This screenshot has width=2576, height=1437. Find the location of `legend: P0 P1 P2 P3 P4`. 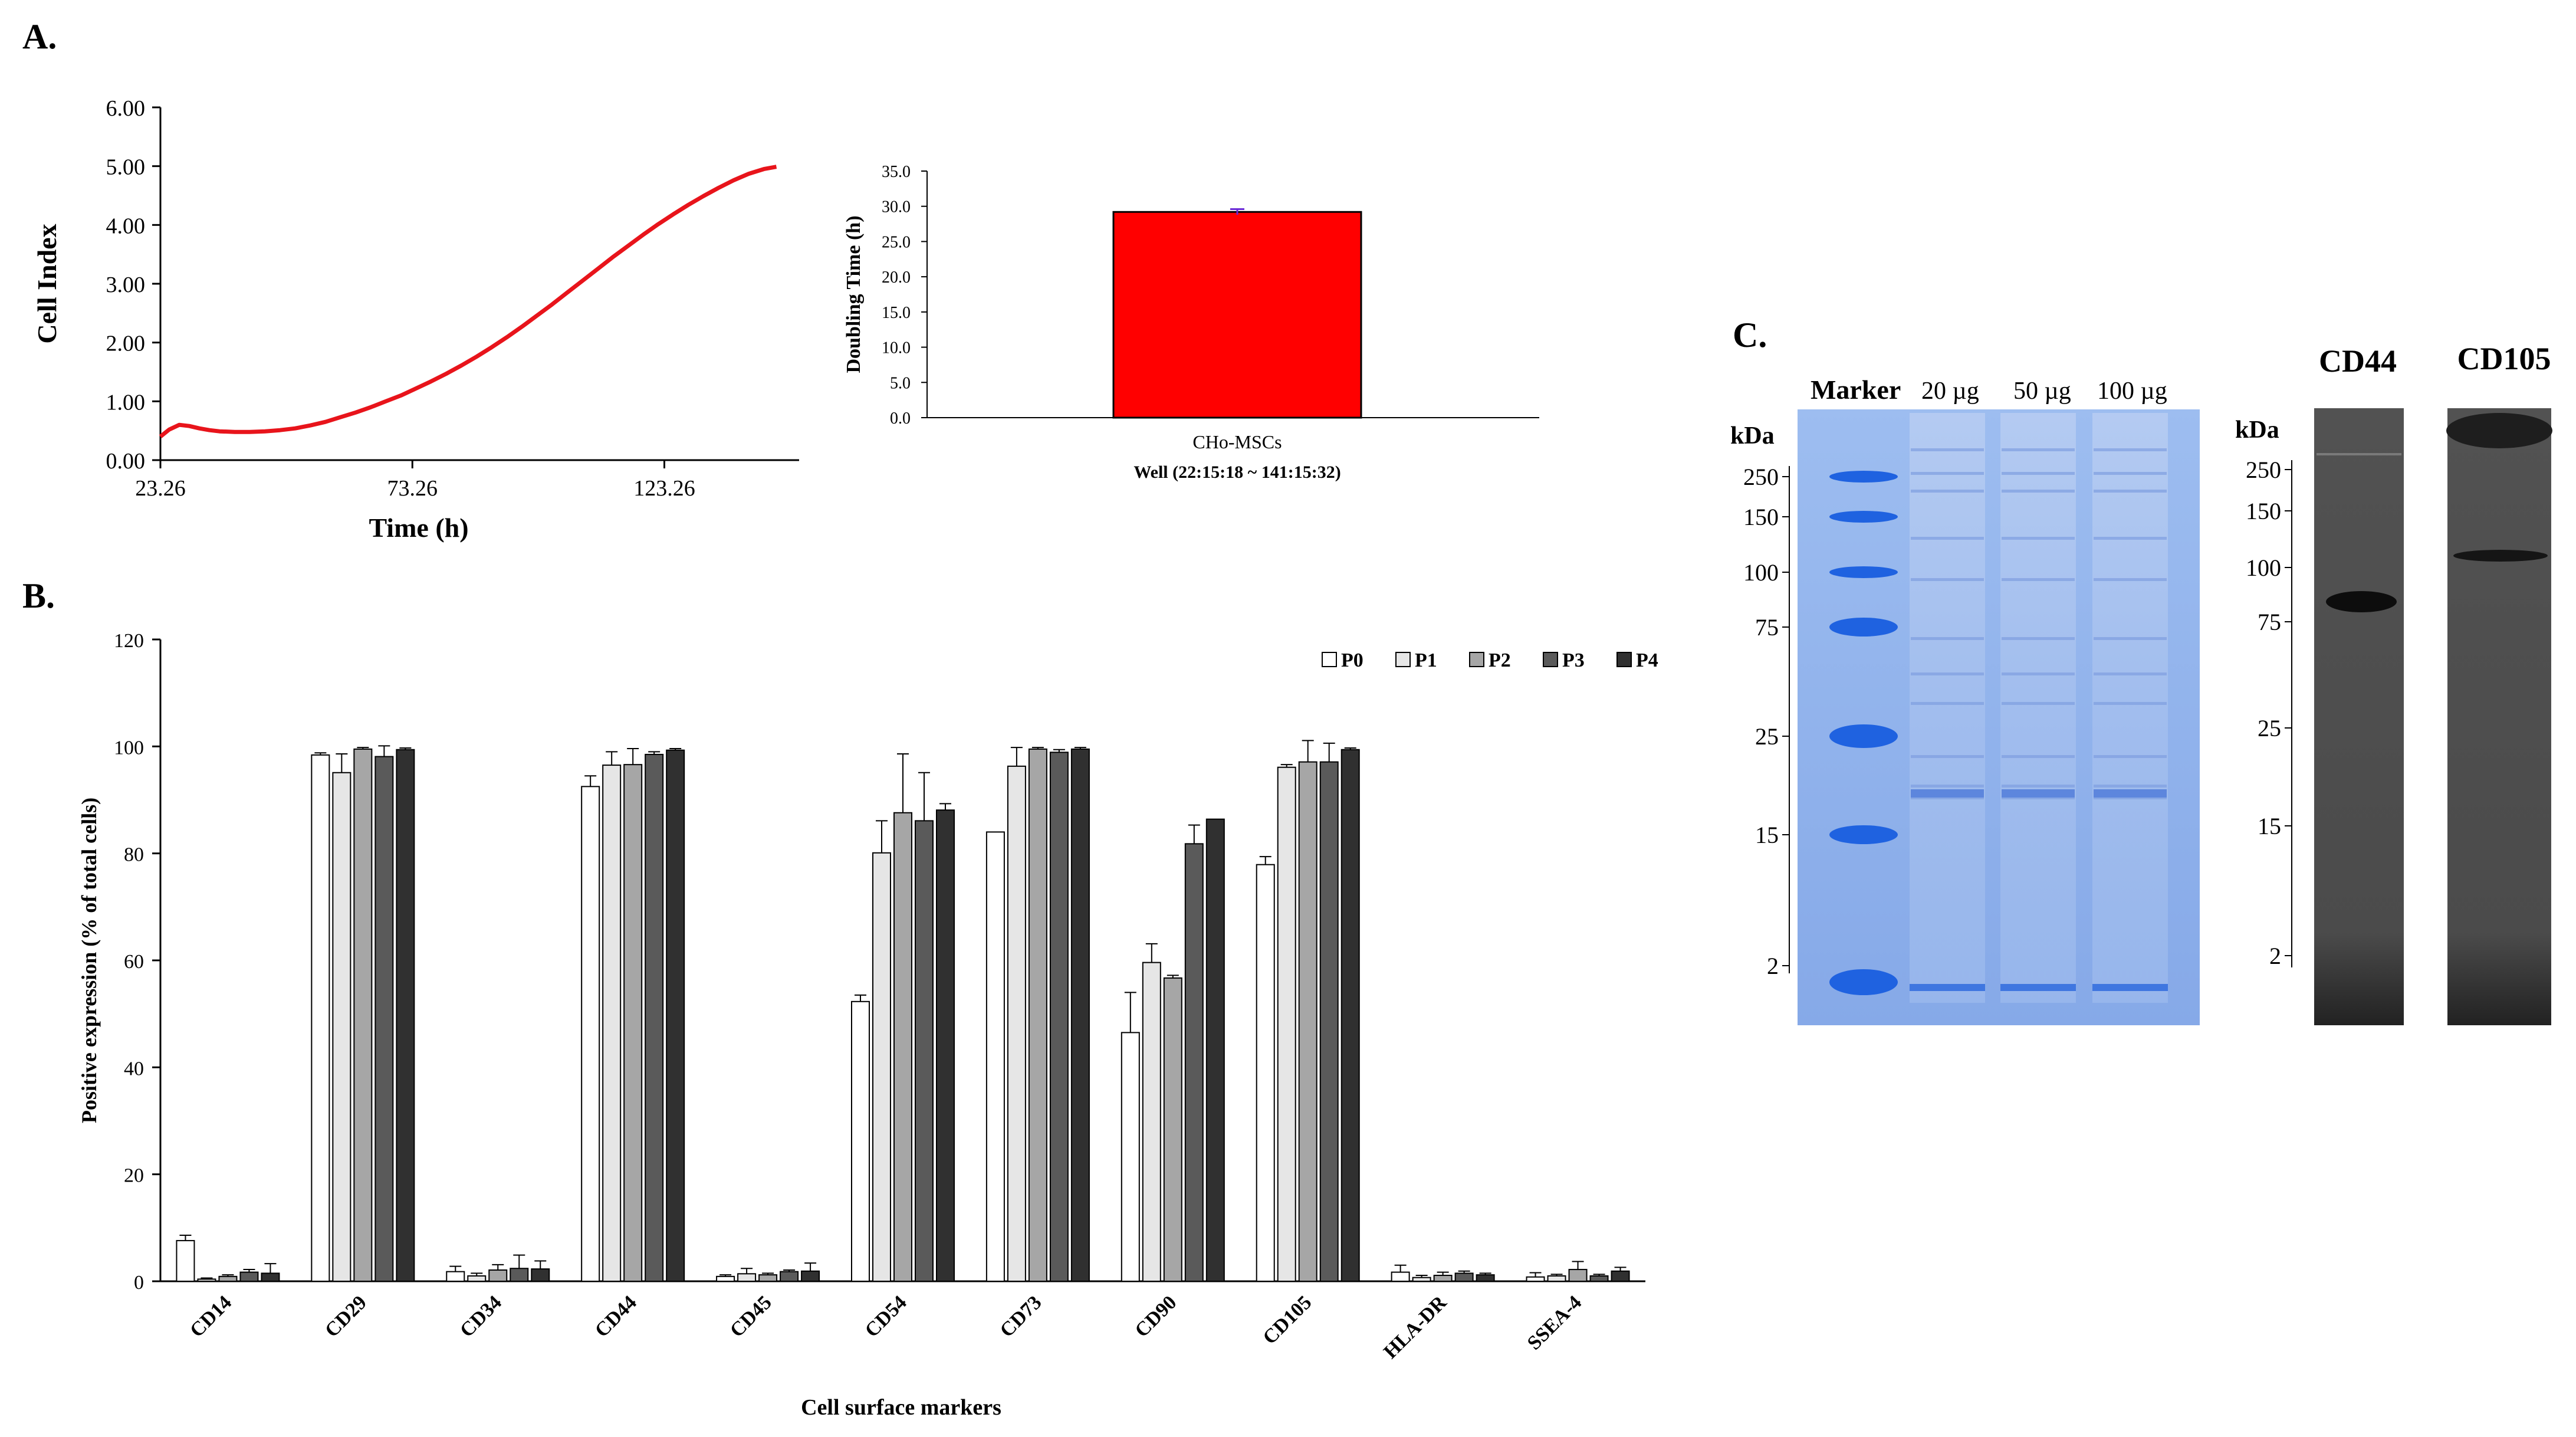

legend: P0 P1 P2 P3 P4 is located at coordinates (1490, 660).